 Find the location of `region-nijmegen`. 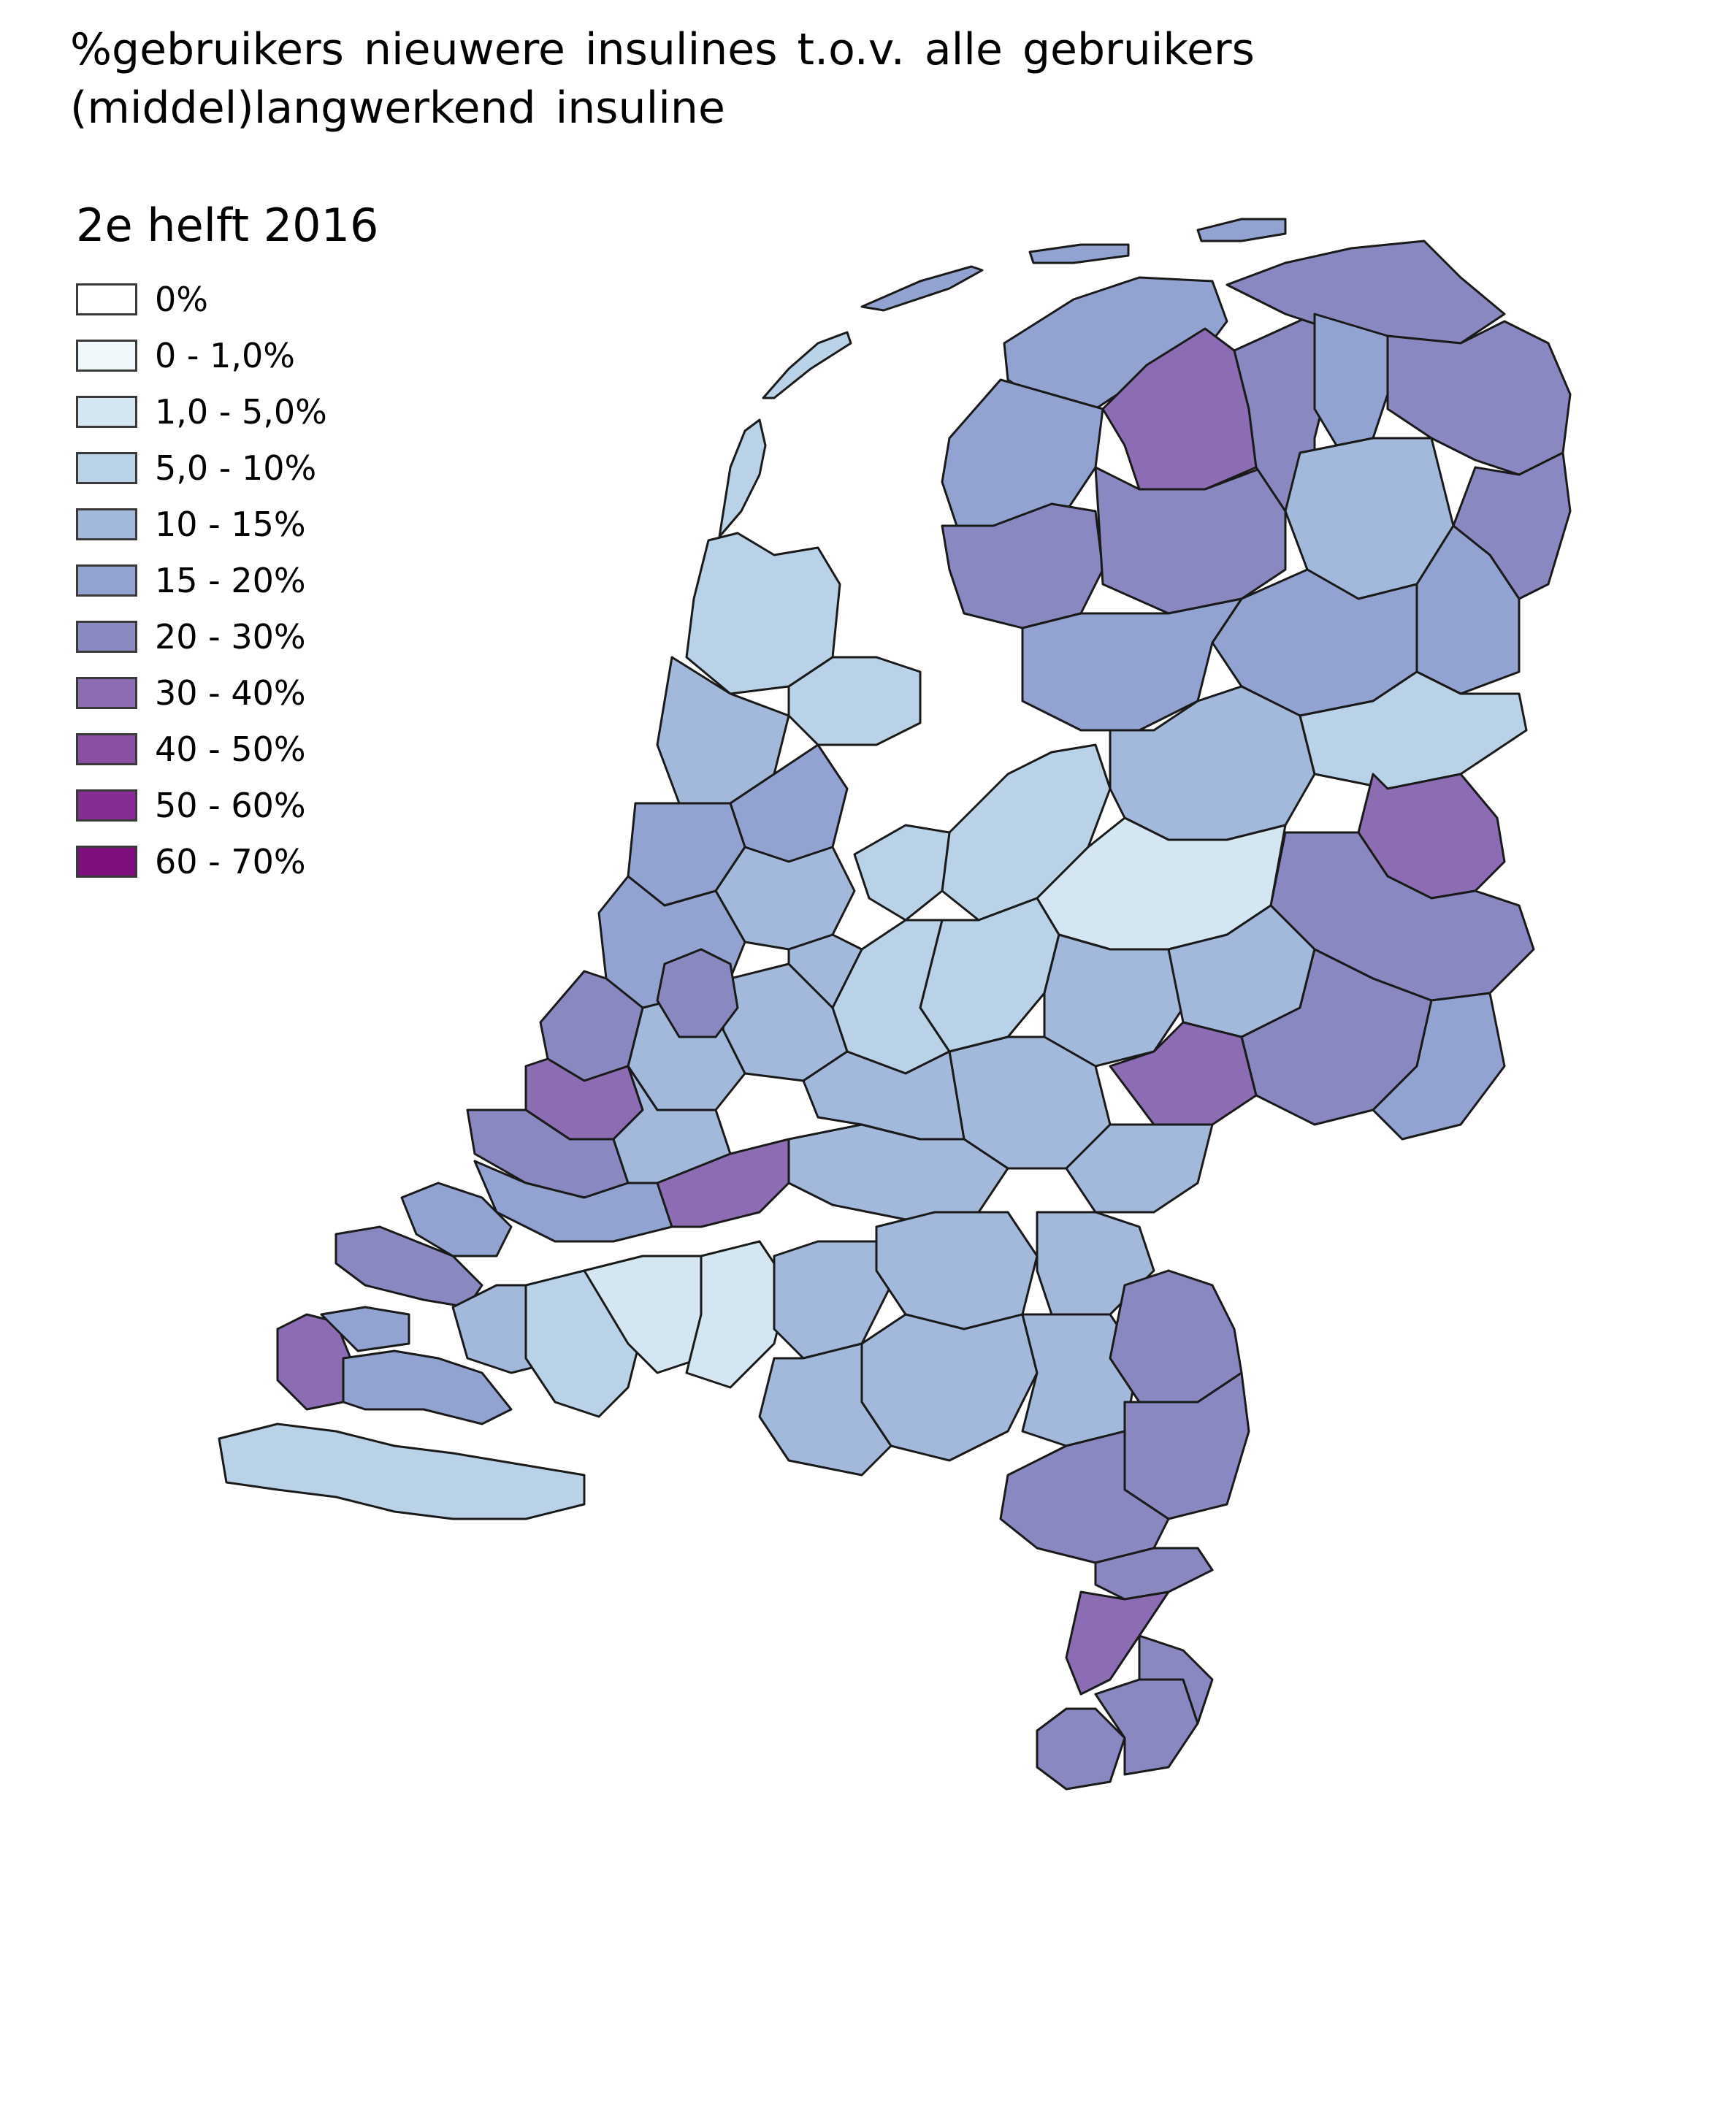

region-nijmegen is located at coordinates (1139, 1168).